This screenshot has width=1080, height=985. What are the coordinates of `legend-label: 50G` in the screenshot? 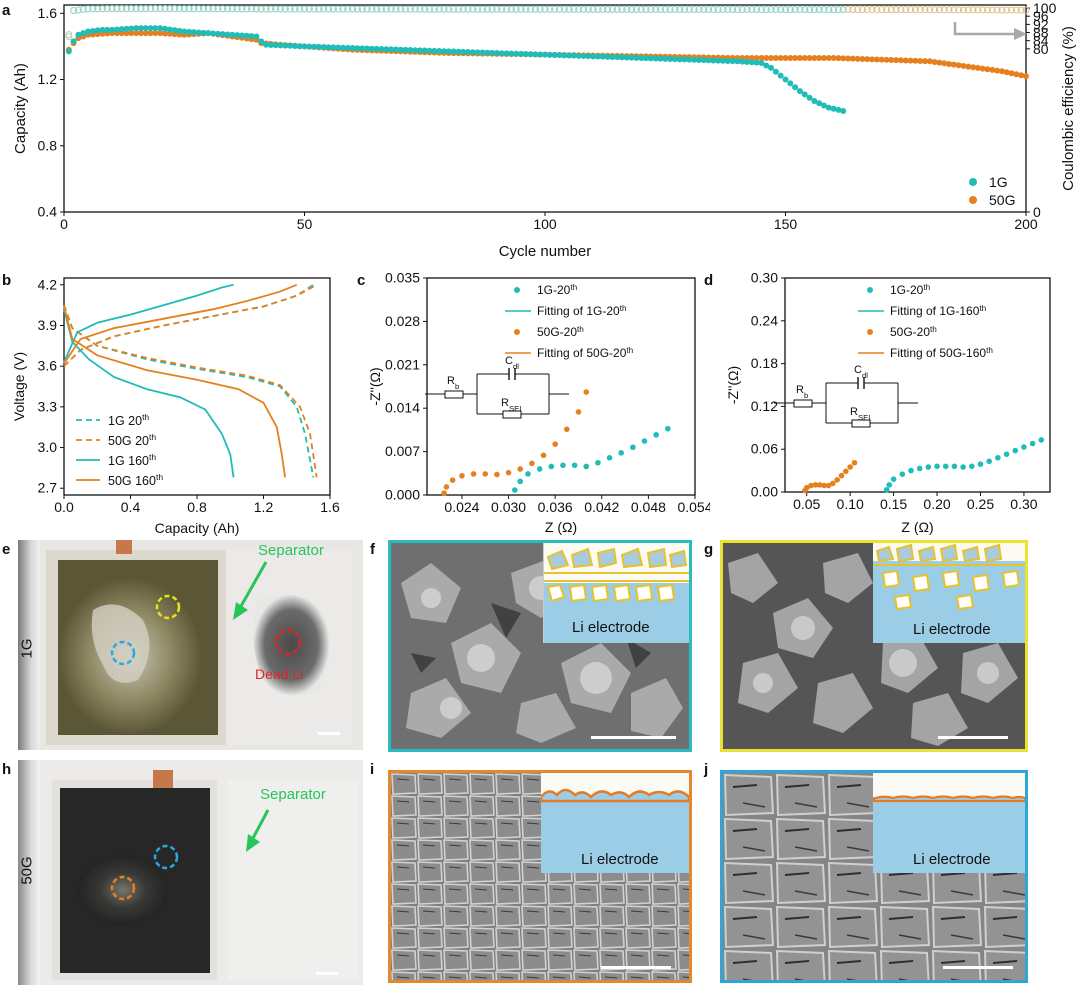 It's located at (1002, 200).